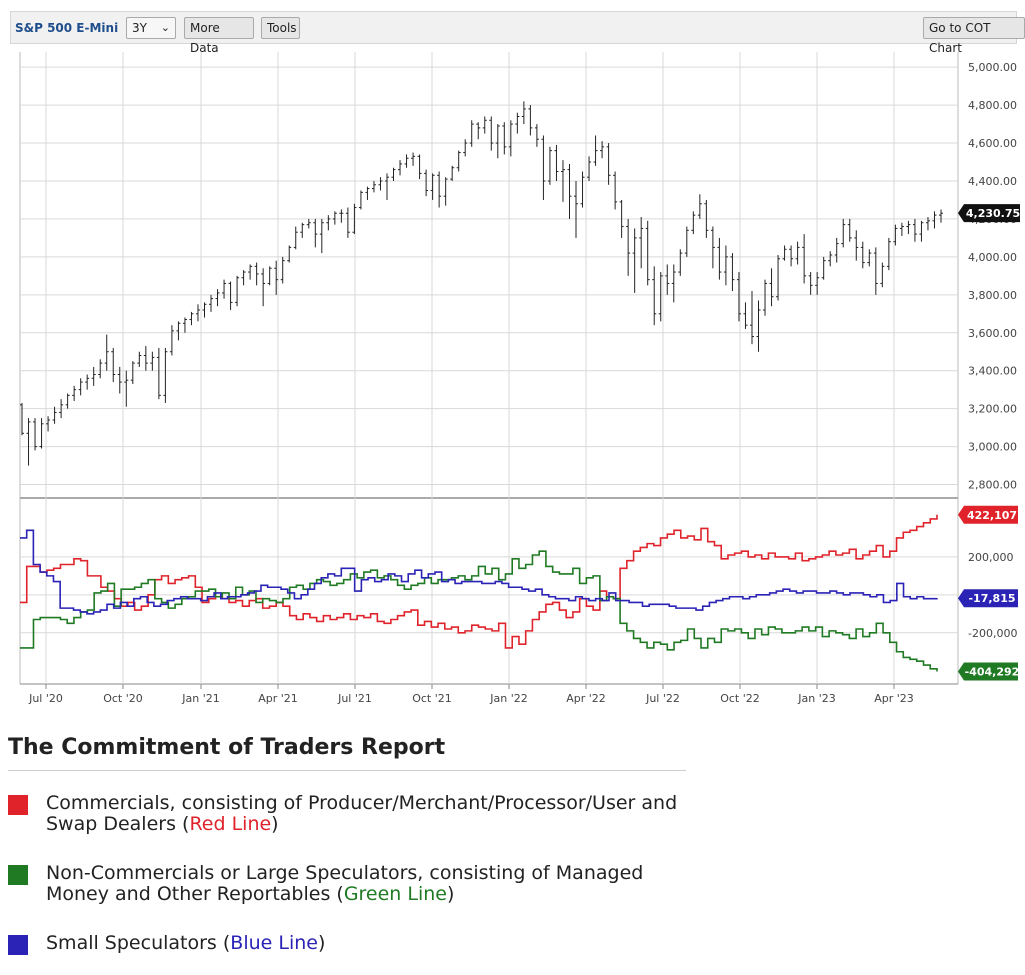 Image resolution: width=1025 pixels, height=975 pixels. I want to click on green-swatch, so click(18, 875).